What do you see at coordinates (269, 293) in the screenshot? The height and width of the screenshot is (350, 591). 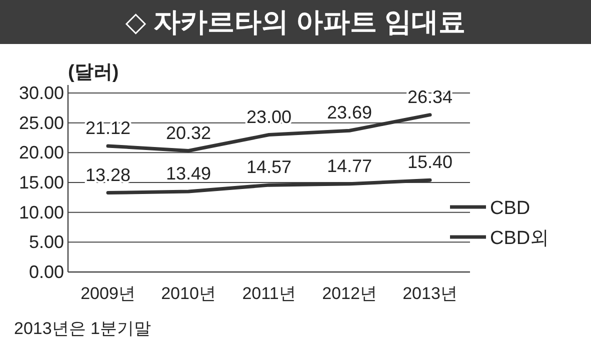 I see `x-tick-label: 2011년` at bounding box center [269, 293].